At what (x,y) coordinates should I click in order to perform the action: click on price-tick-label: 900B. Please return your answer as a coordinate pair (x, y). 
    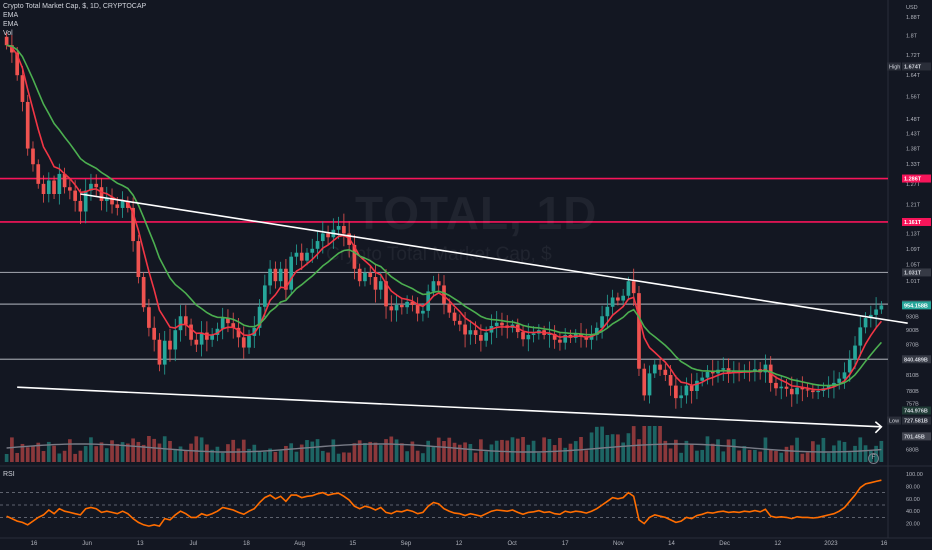
    Looking at the image, I should click on (912, 331).